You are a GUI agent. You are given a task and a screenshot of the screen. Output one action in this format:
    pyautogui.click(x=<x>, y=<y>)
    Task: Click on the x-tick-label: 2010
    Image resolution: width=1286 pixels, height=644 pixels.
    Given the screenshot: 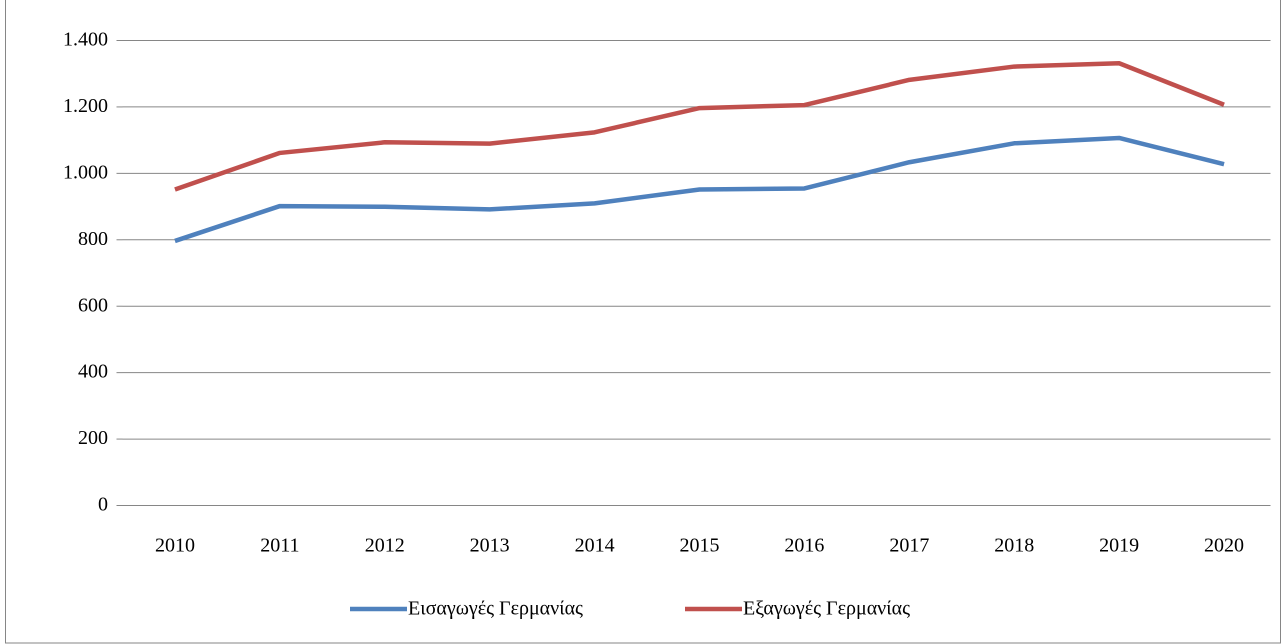 What is the action you would take?
    pyautogui.click(x=175, y=546)
    